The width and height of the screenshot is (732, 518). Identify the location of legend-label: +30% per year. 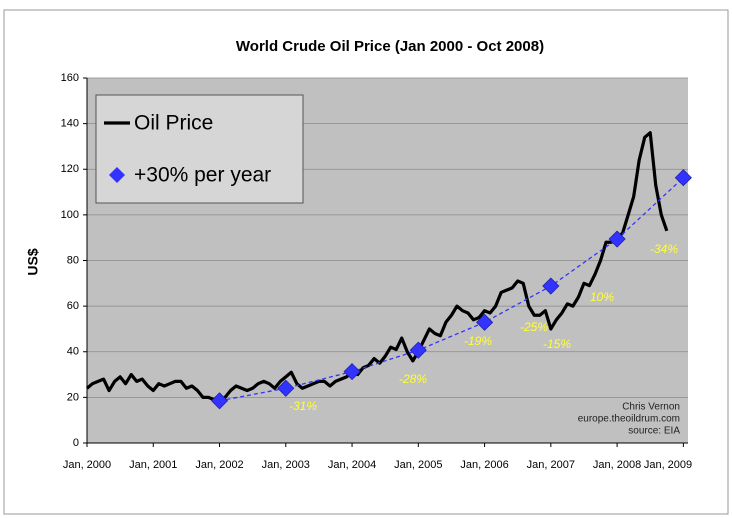
(202, 175).